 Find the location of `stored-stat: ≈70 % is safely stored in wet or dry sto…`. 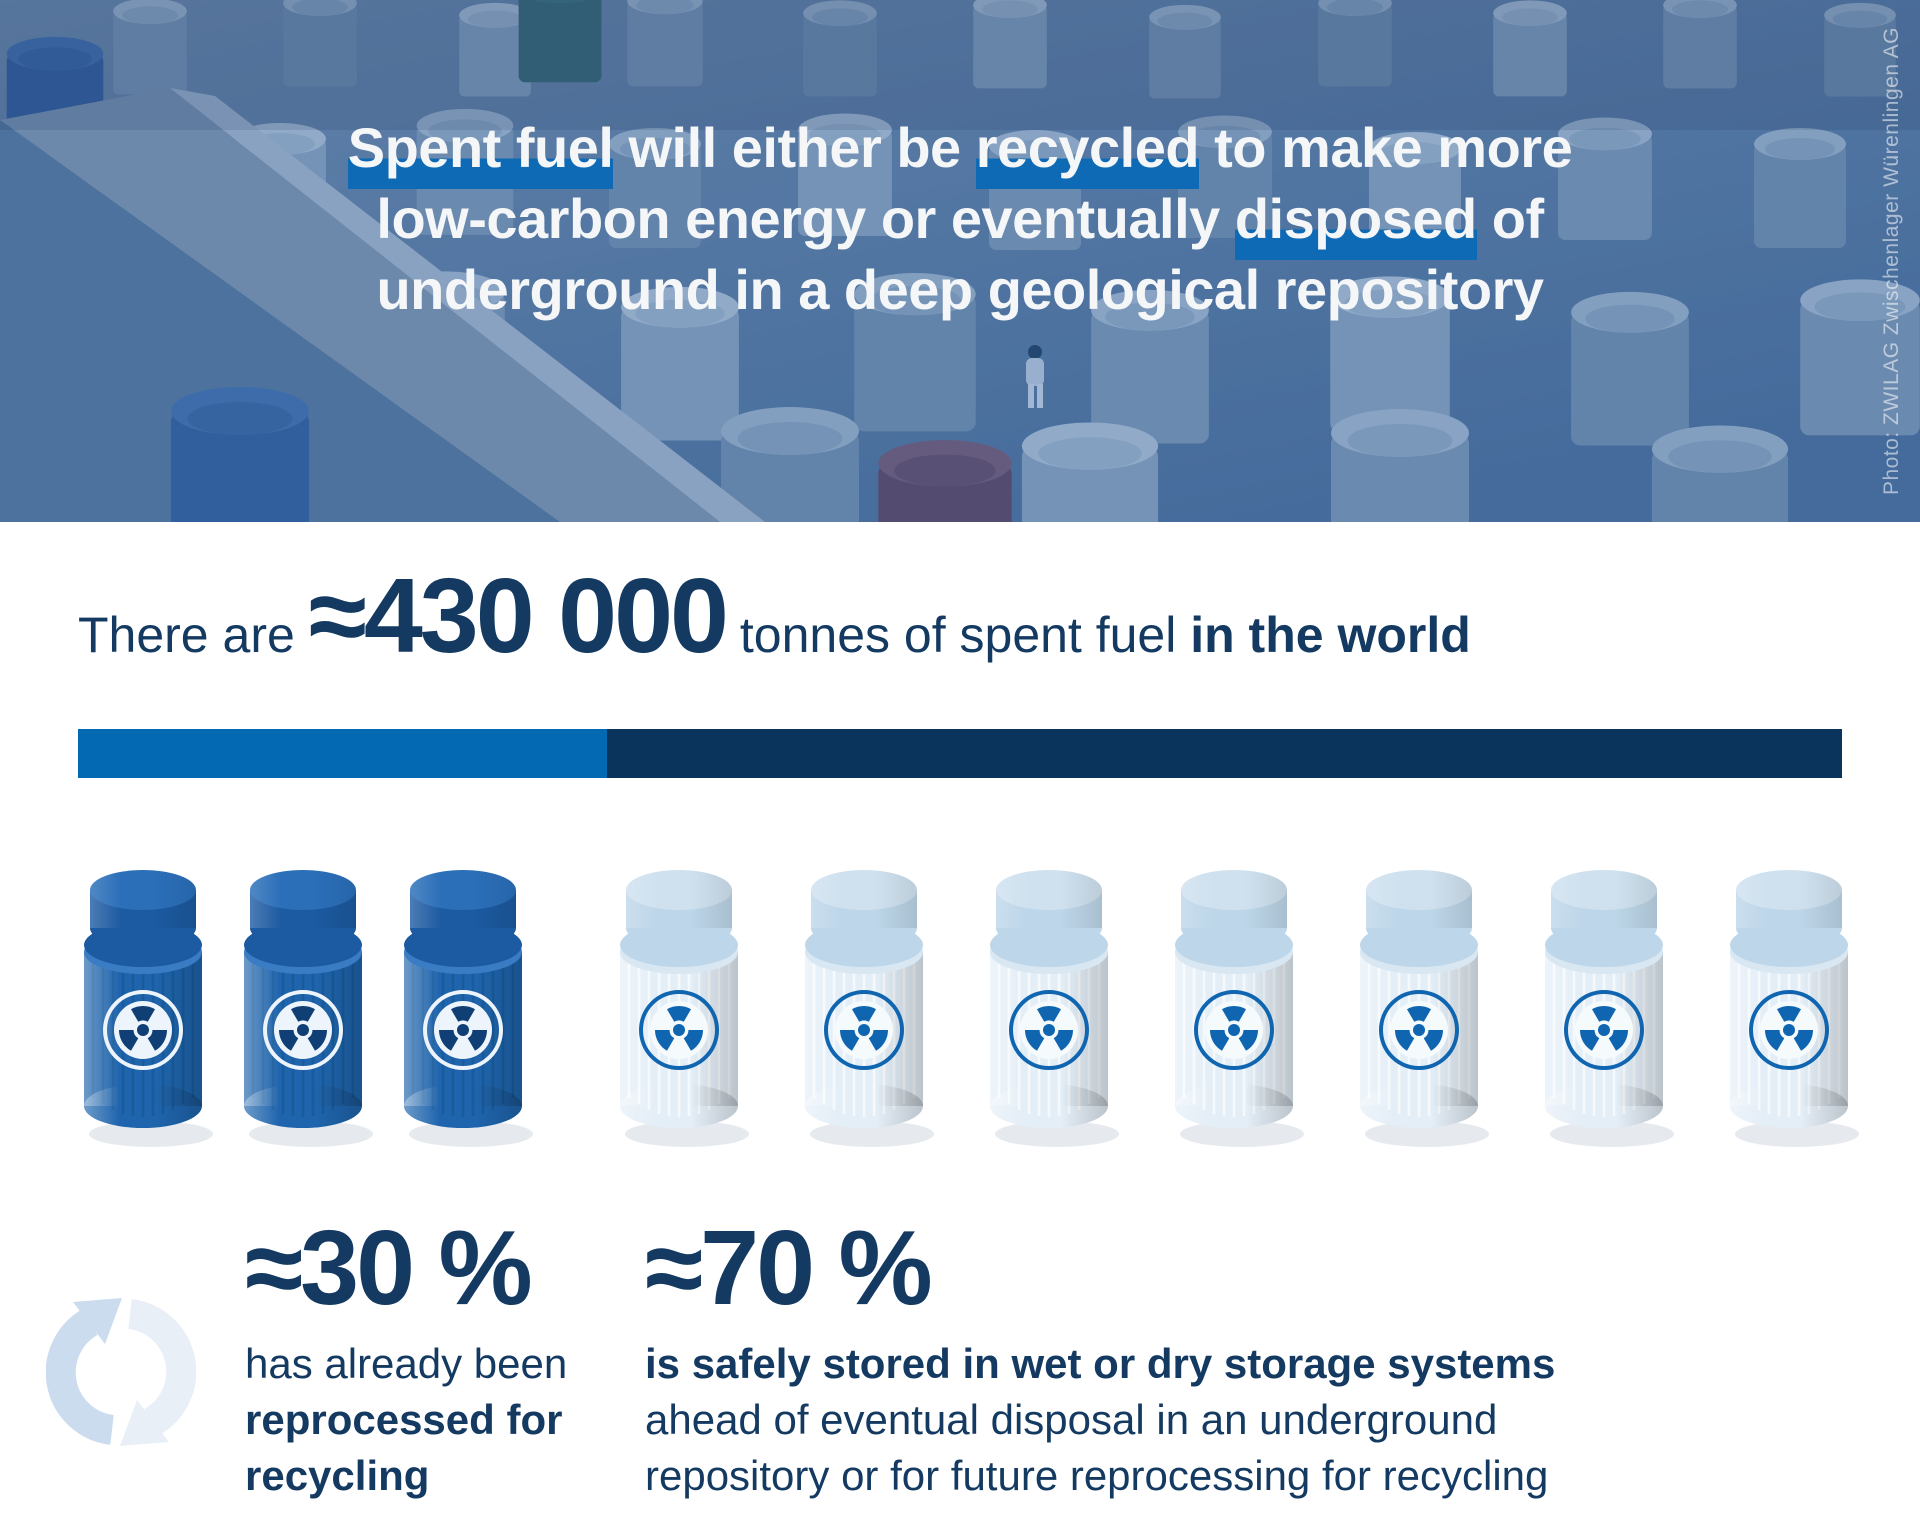

stored-stat: ≈70 % is safely stored in wet or dry sto… is located at coordinates (1115, 1356).